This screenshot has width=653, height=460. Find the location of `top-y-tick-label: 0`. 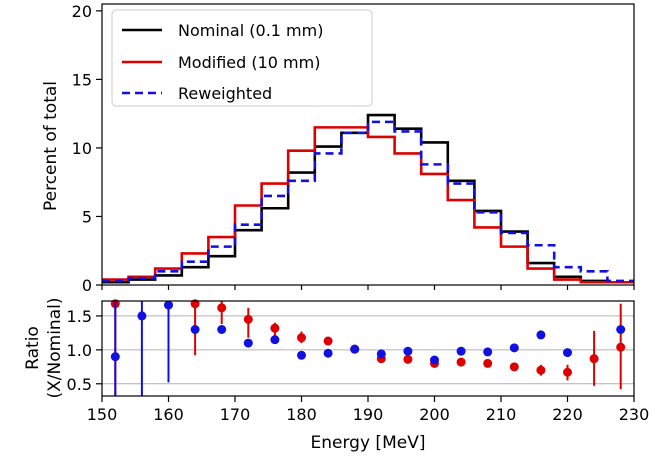

top-y-tick-label: 0 is located at coordinates (87, 285).